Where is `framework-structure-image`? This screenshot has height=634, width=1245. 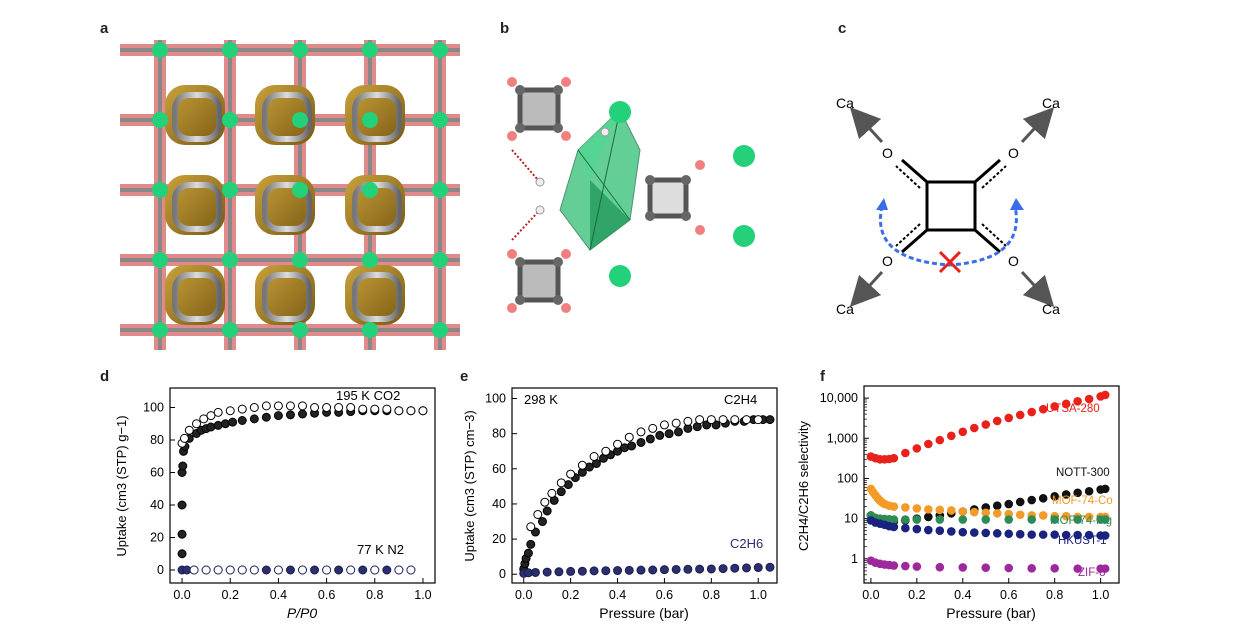
framework-structure-image is located at coordinates (290, 195).